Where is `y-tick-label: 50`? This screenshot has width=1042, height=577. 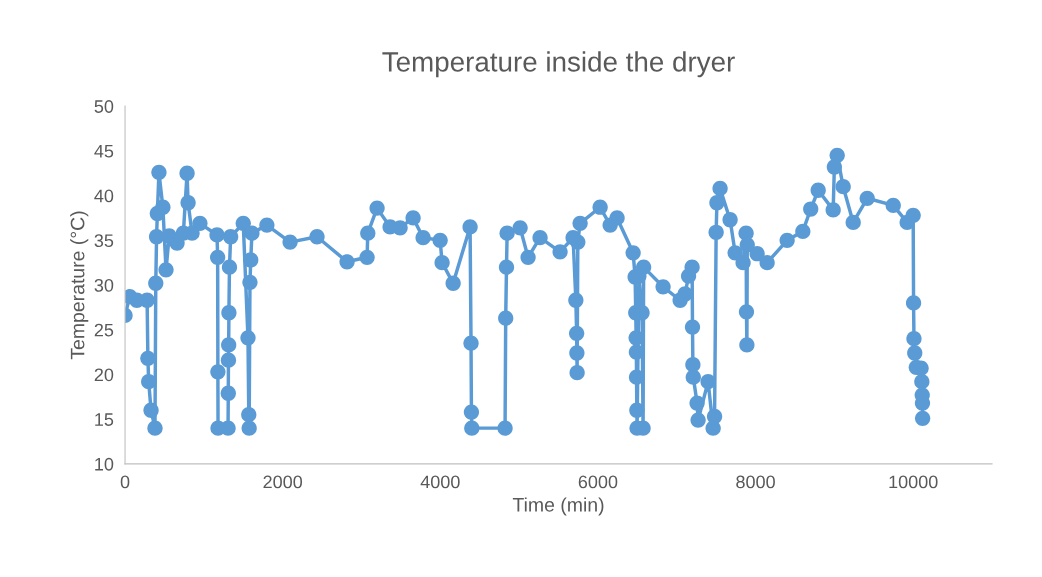
y-tick-label: 50 is located at coordinates (104, 106).